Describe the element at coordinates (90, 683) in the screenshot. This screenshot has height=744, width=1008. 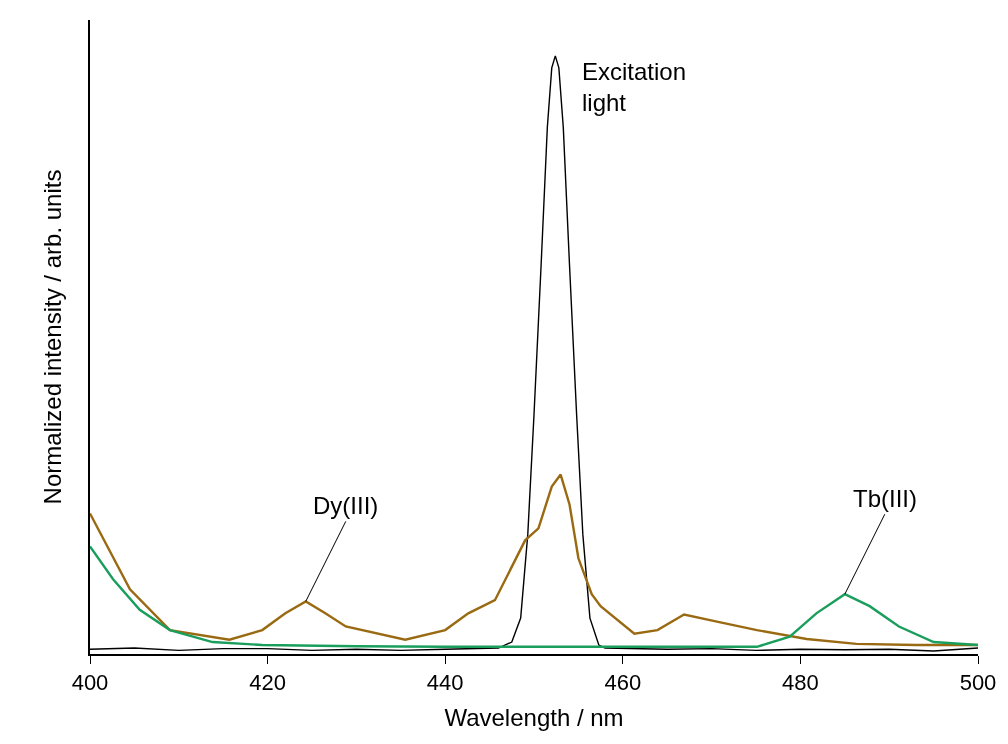
I see `x-tick-label: 400` at that location.